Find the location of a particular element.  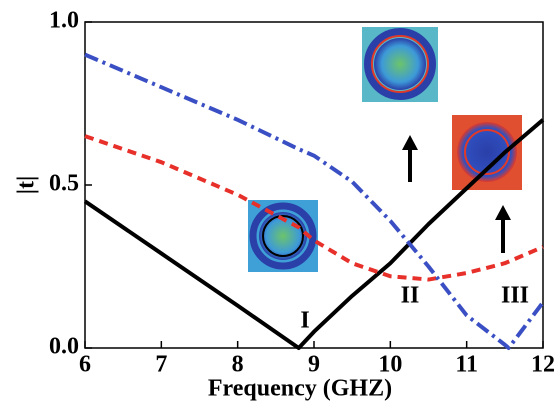

x-tick-label: 8 is located at coordinates (238, 365).